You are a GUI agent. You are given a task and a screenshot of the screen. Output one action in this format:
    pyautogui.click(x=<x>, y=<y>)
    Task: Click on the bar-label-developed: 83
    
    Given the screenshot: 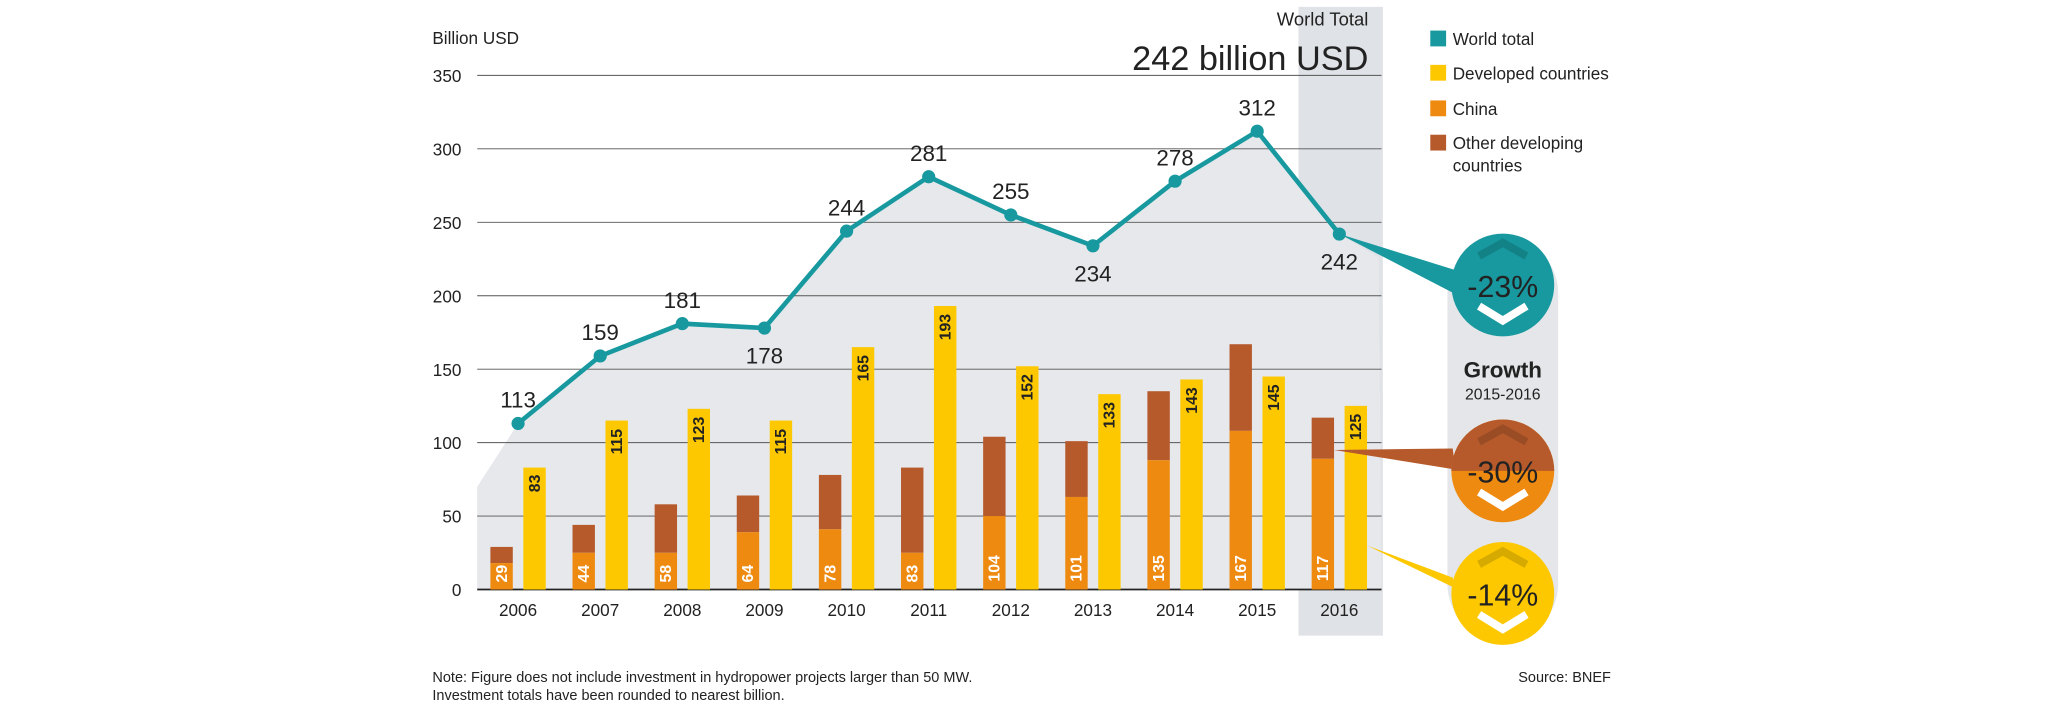 What is the action you would take?
    pyautogui.click(x=535, y=483)
    